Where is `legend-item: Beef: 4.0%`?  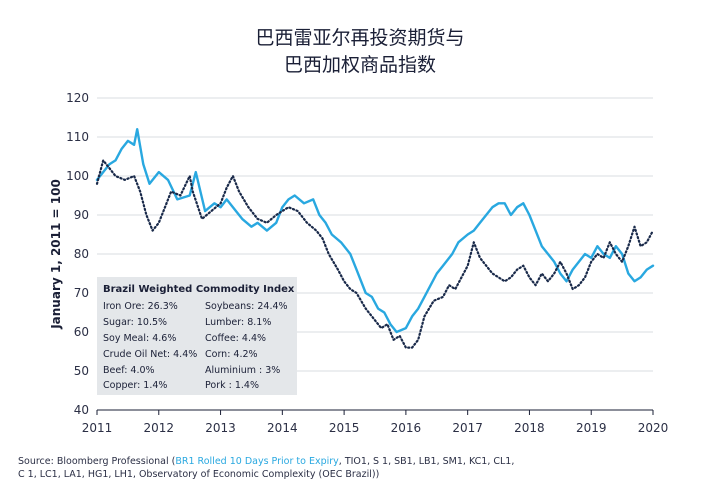
legend-item: Beef: 4.0% is located at coordinates (129, 370).